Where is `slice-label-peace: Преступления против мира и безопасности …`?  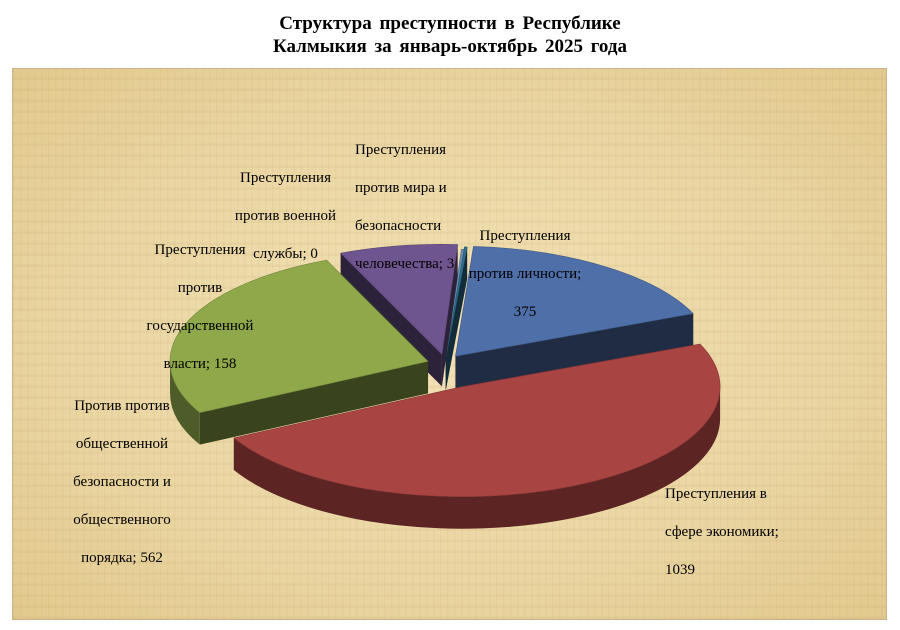
slice-label-peace: Преступления против мира и безопасности … is located at coordinates (405, 207).